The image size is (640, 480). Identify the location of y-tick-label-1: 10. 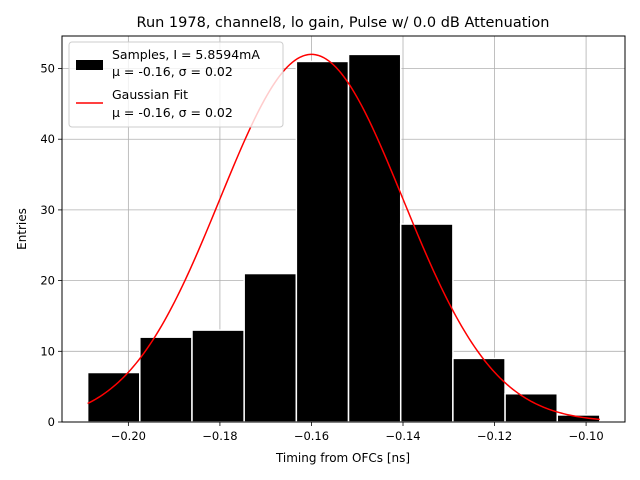
(47, 351).